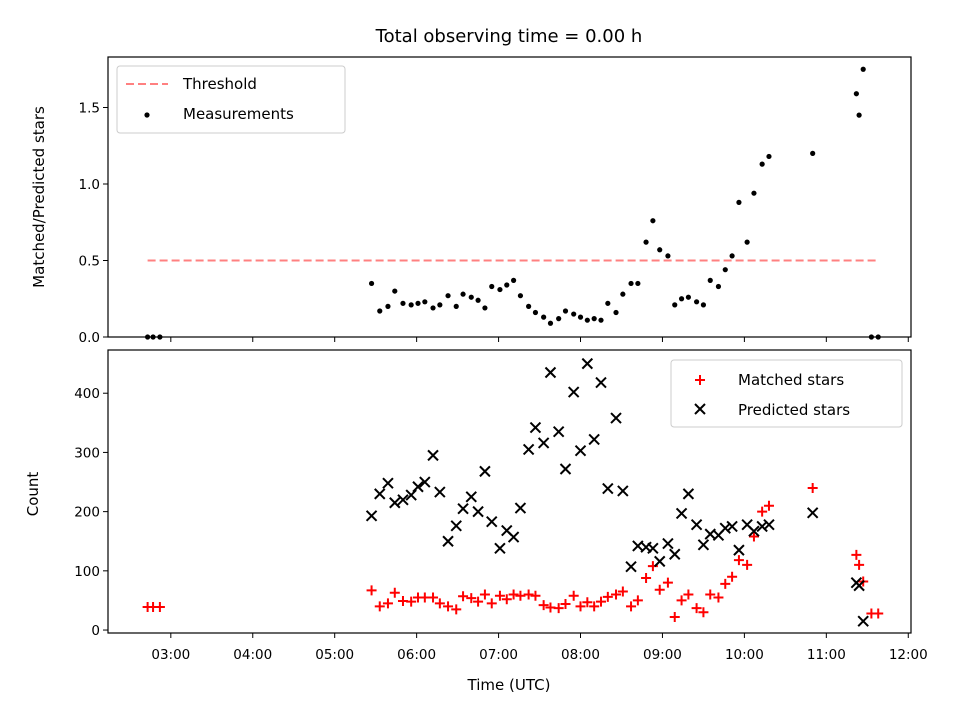  What do you see at coordinates (89, 338) in the screenshot?
I see `top-y-tick-label: 0.0` at bounding box center [89, 338].